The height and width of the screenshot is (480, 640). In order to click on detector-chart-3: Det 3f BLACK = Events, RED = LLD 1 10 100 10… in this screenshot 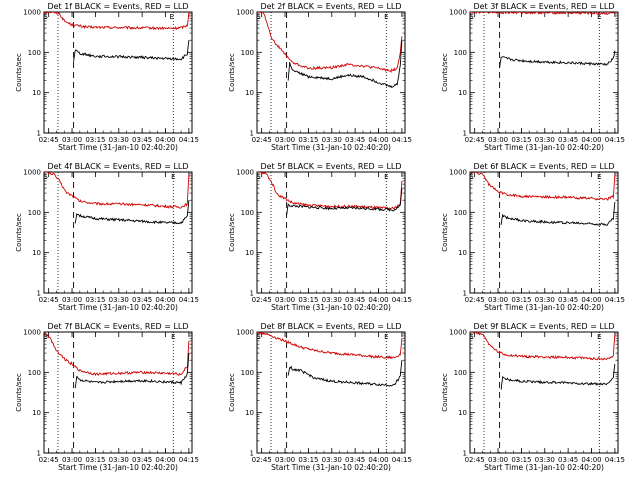, I will do `click(533, 77)`.